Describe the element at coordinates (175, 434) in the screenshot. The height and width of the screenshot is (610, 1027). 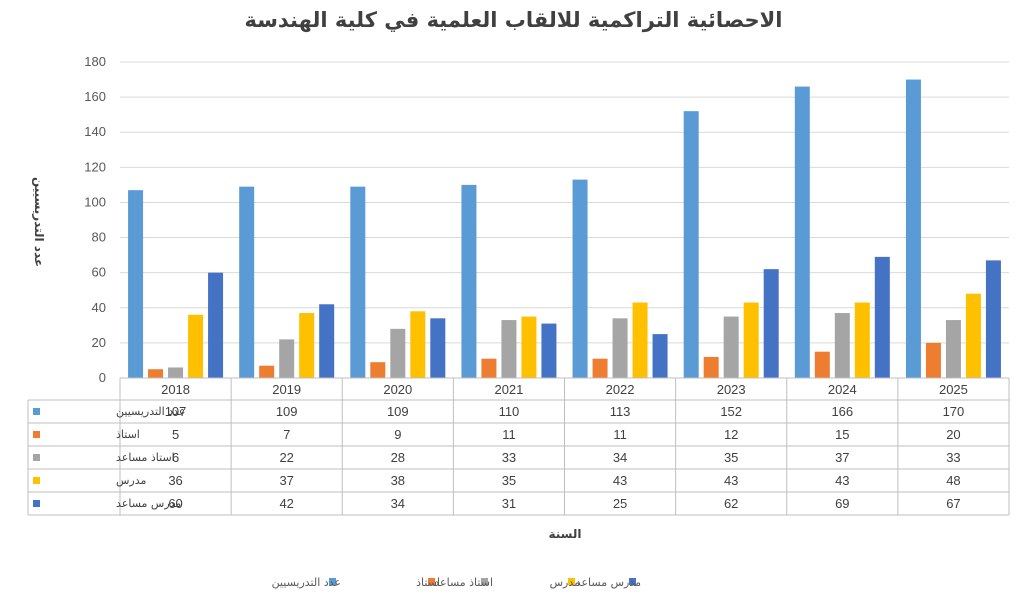
I see `table-cell: 5` at that location.